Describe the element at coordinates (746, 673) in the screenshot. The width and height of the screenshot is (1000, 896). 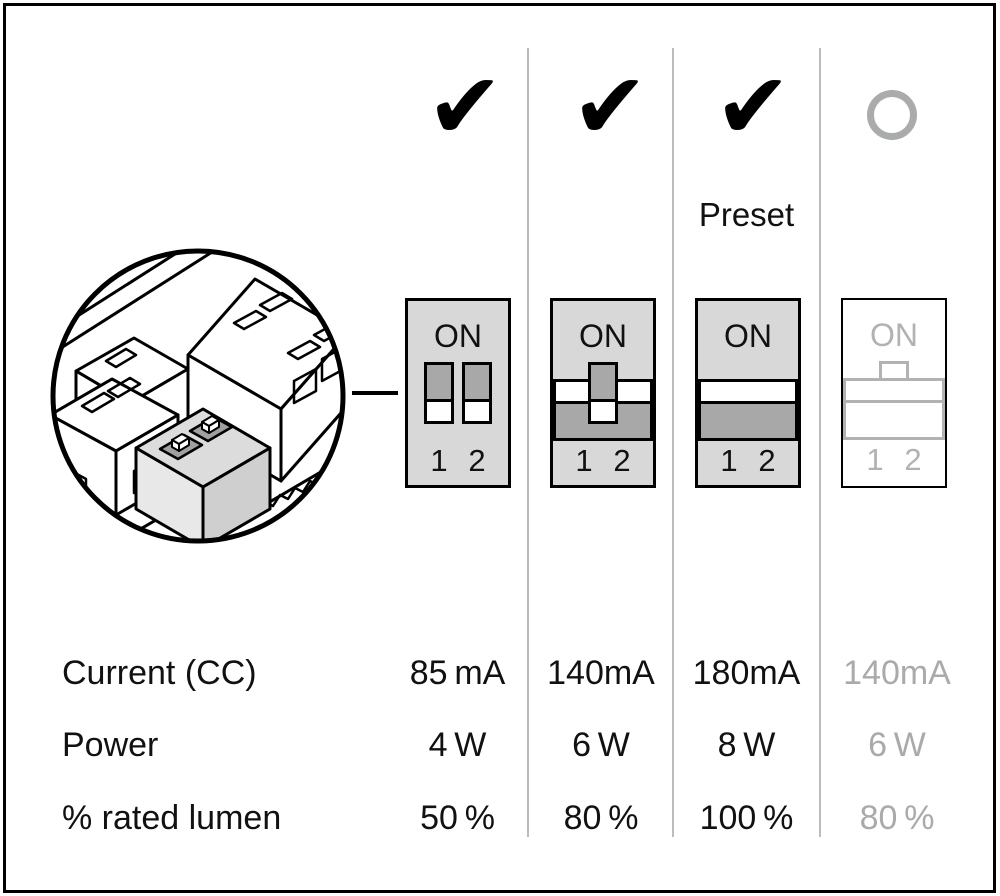
I see `current-value-col3: 180mA` at that location.